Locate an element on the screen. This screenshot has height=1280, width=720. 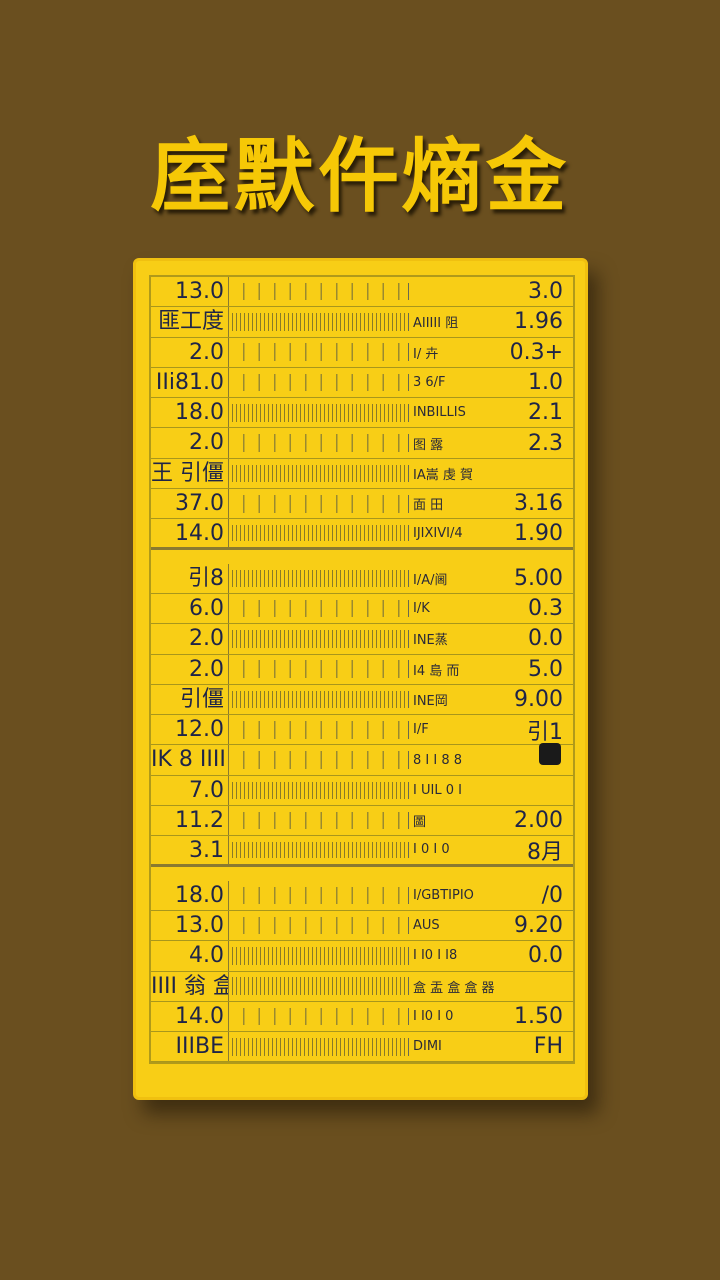
row-left-value: 王 引僵 is located at coordinates (190, 473).